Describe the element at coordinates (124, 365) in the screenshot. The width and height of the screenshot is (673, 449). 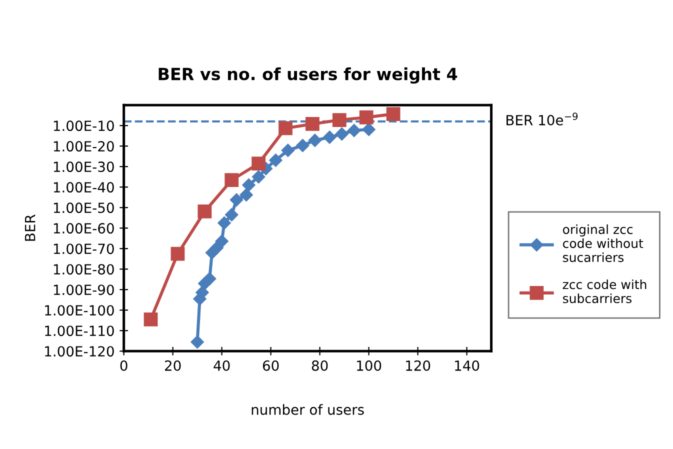
I see `x-tick-label: 0` at that location.